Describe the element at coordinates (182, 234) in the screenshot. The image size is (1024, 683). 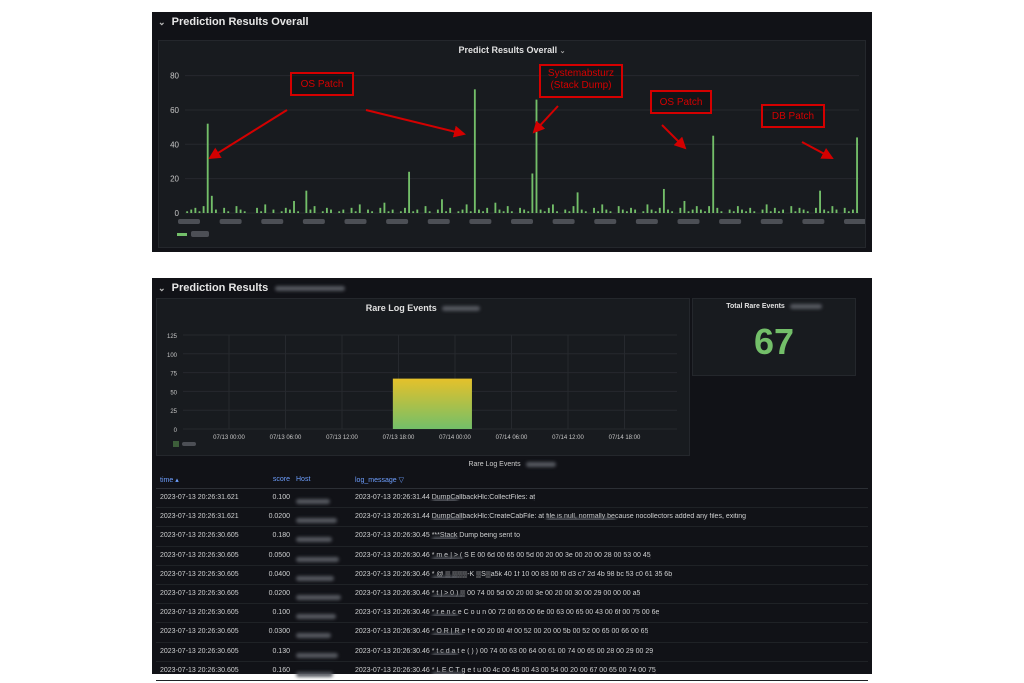
I see `legend-swatch` at that location.